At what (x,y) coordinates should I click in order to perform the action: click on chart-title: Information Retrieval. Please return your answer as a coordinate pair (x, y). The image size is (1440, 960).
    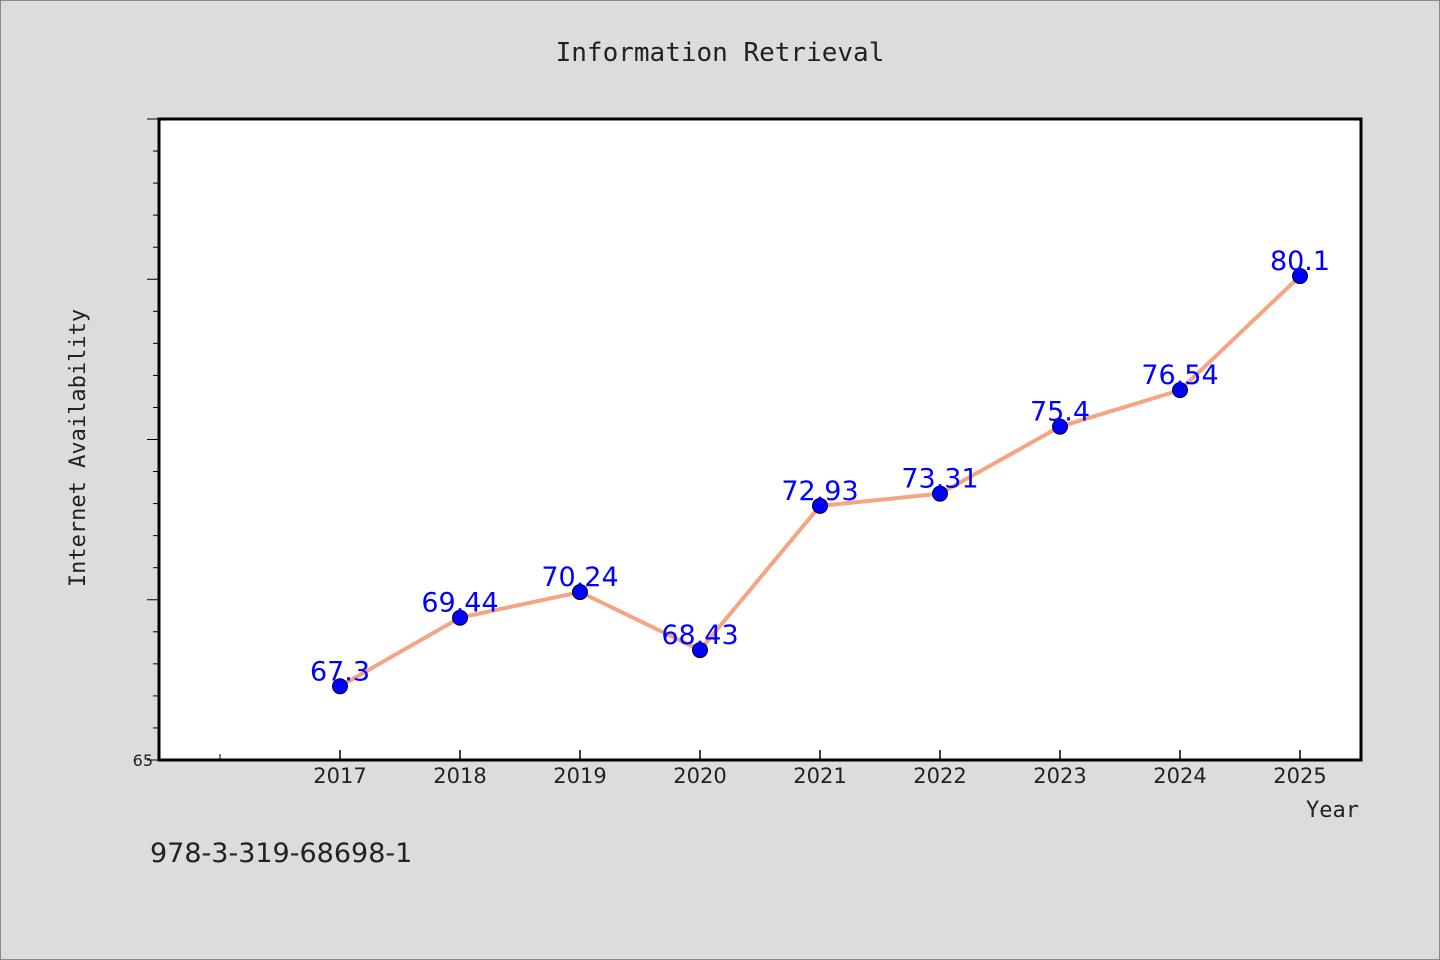
    Looking at the image, I should click on (720, 53).